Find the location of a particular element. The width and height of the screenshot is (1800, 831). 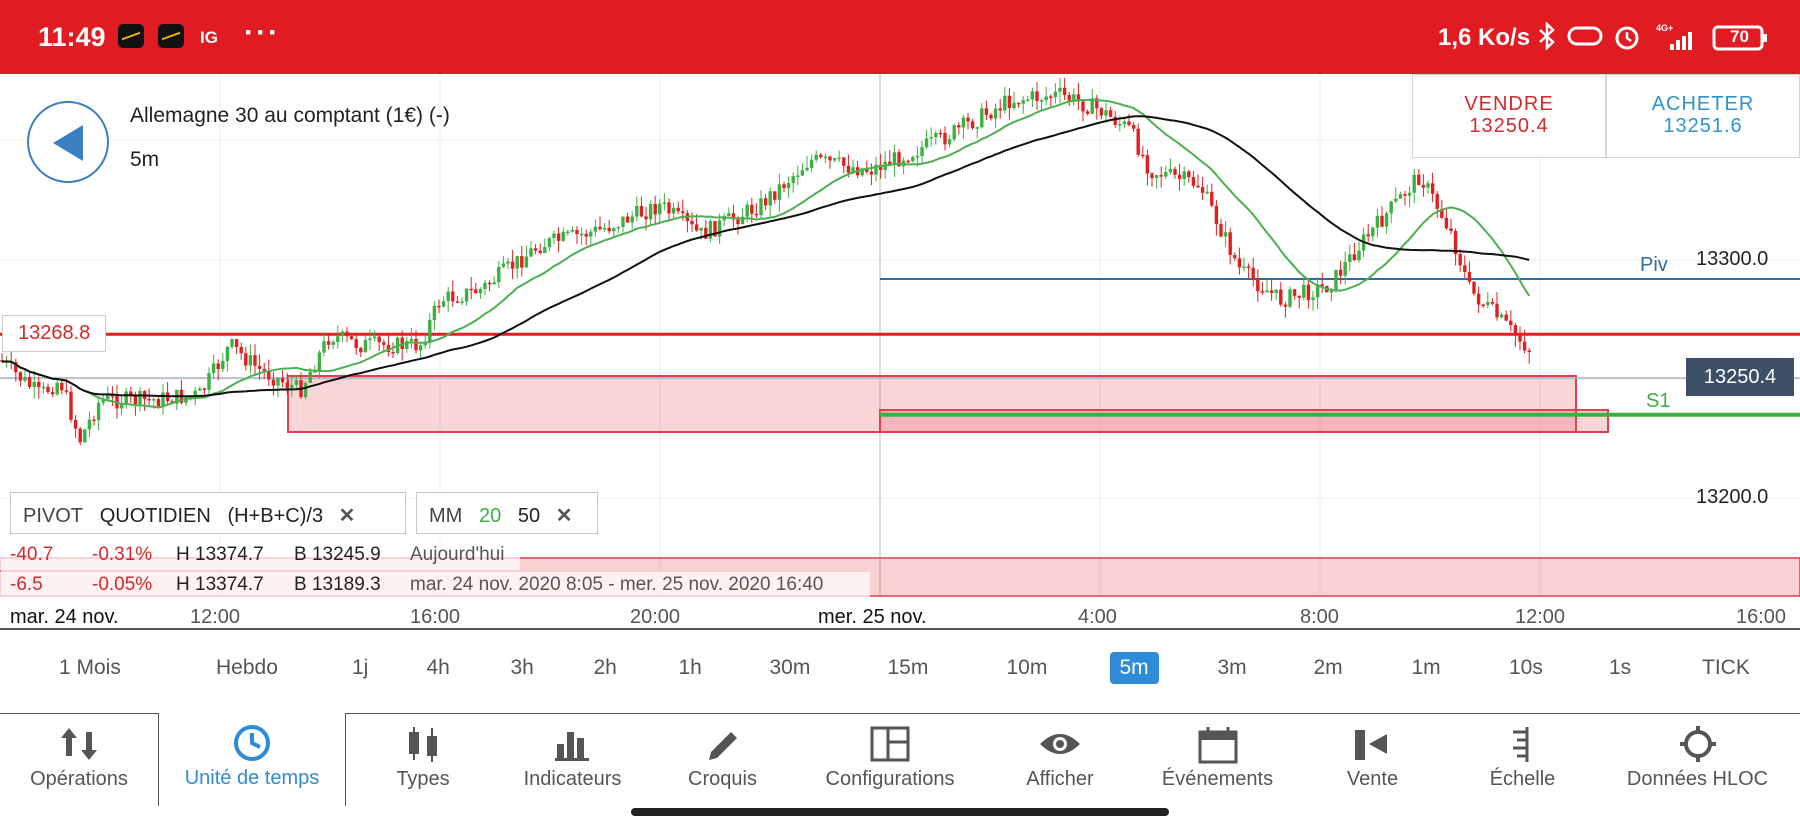

toolbar-croquis: Croquis is located at coordinates (722, 760).